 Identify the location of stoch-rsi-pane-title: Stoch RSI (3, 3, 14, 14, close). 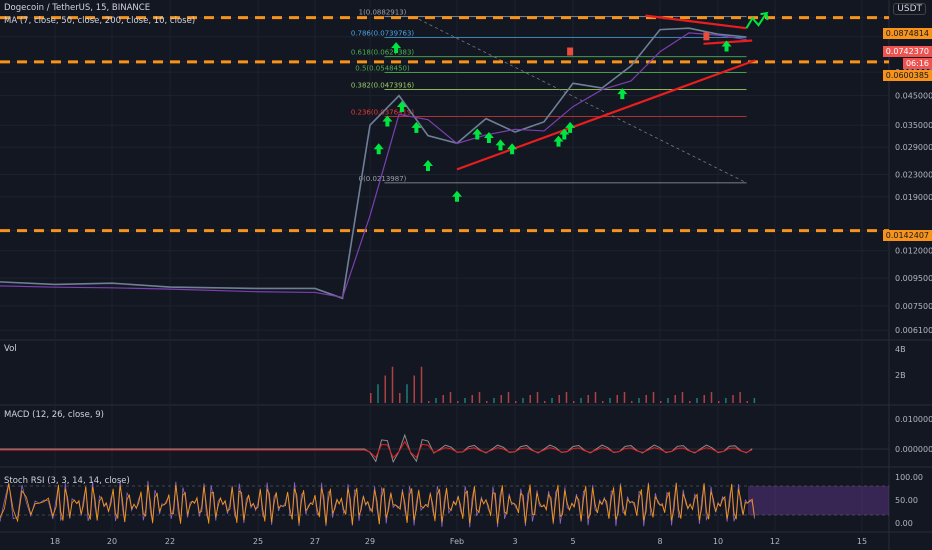
(67, 481).